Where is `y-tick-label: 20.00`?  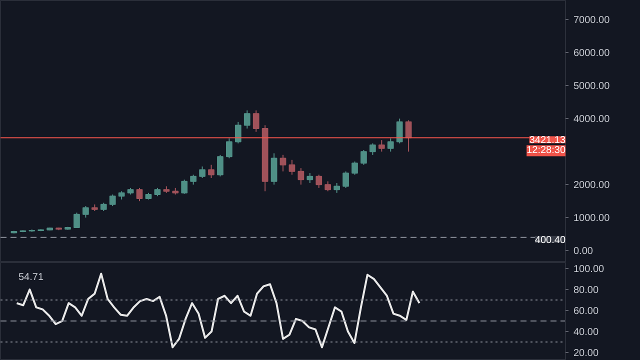
y-tick-label: 20.00 is located at coordinates (586, 354).